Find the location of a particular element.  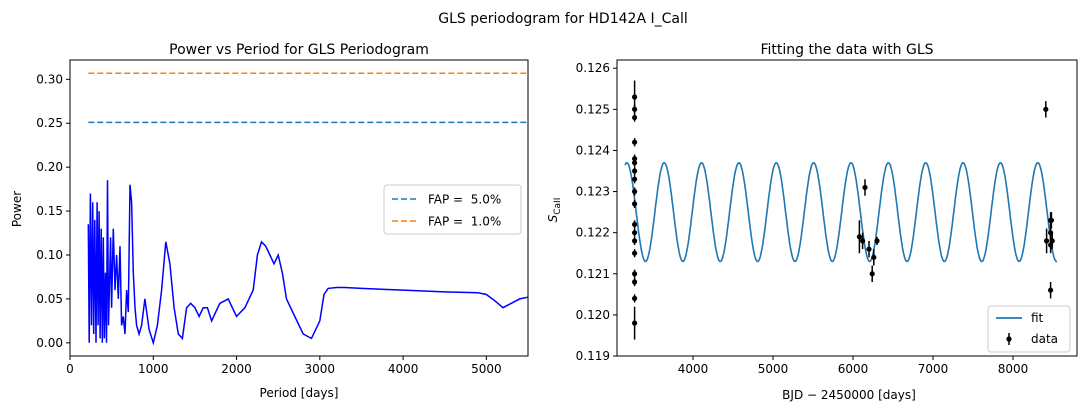

right-x-tick-label: 6000 is located at coordinates (853, 369).